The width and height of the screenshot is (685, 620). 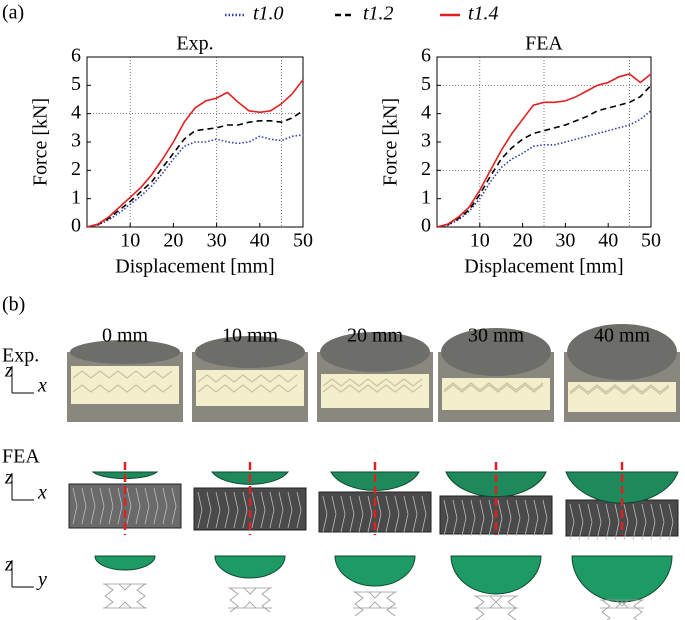 I want to click on column-label: 0 mm, so click(x=125, y=336).